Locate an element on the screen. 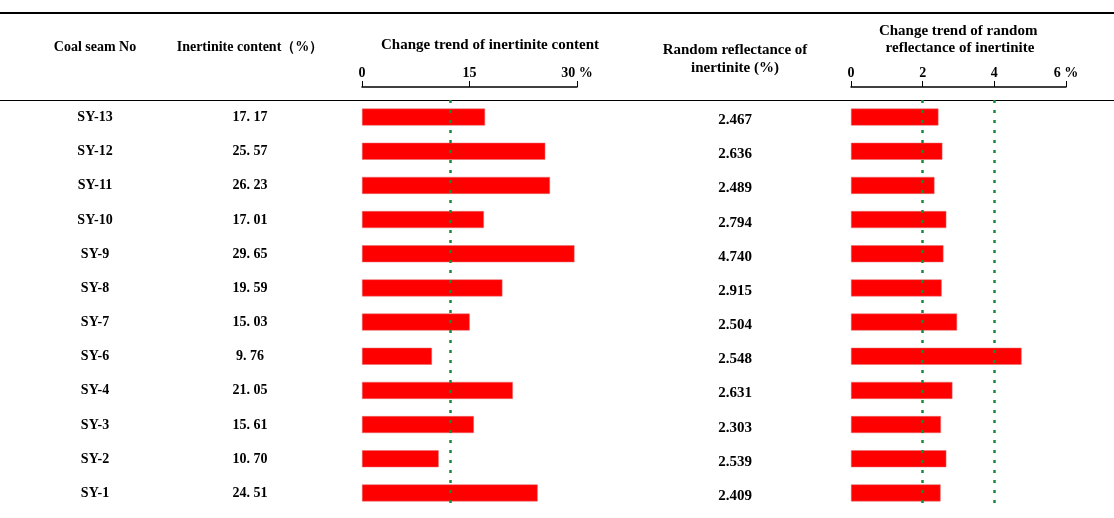 This screenshot has width=1114, height=518. text: SY-2 is located at coordinates (95, 458).